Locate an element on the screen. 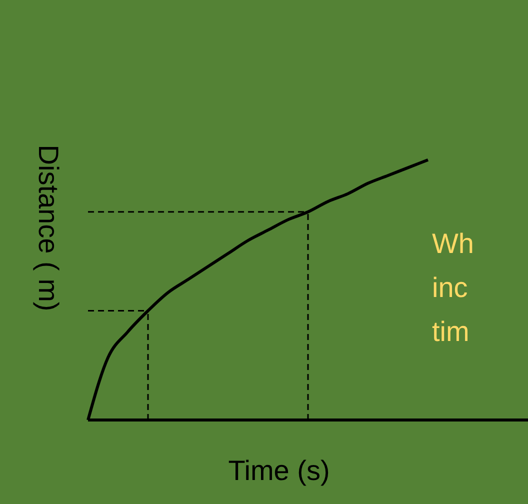 The height and width of the screenshot is (504, 528). annotation: Wh is located at coordinates (453, 244).